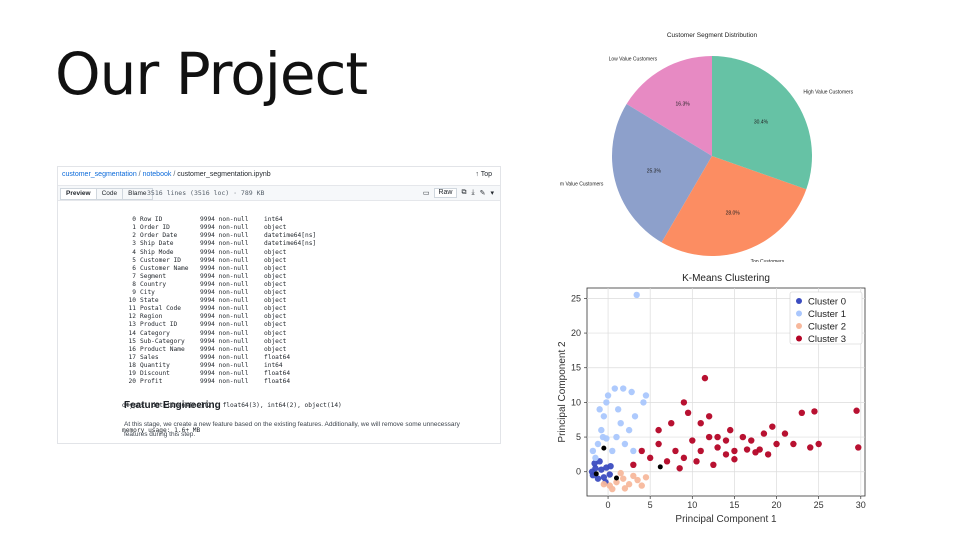 This screenshot has height=541, width=960. What do you see at coordinates (232, 342) in the screenshot?
I see `column-row: 15 Sub-Category 9994 non-null object` at bounding box center [232, 342].